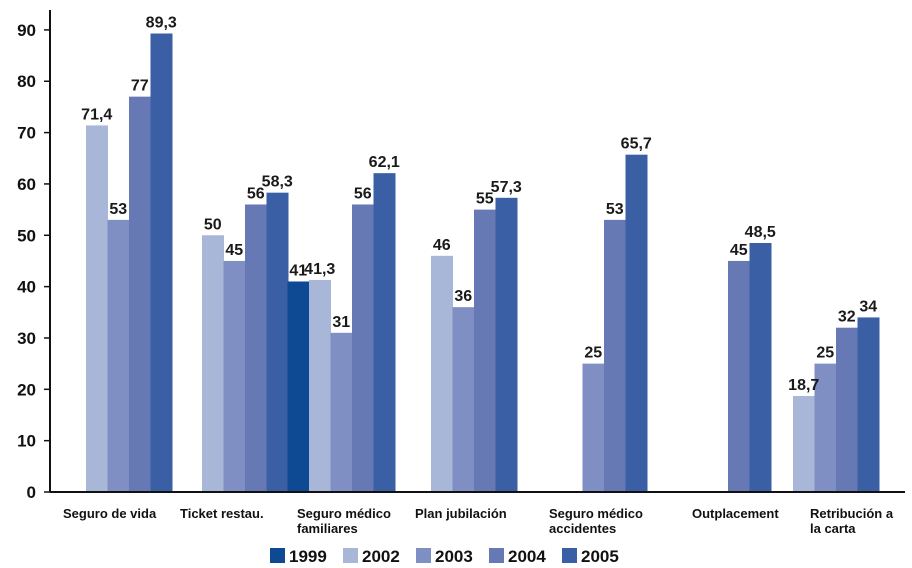 The height and width of the screenshot is (568, 912). What do you see at coordinates (277, 182) in the screenshot?
I see `data-label-2005-1: 58,3` at bounding box center [277, 182].